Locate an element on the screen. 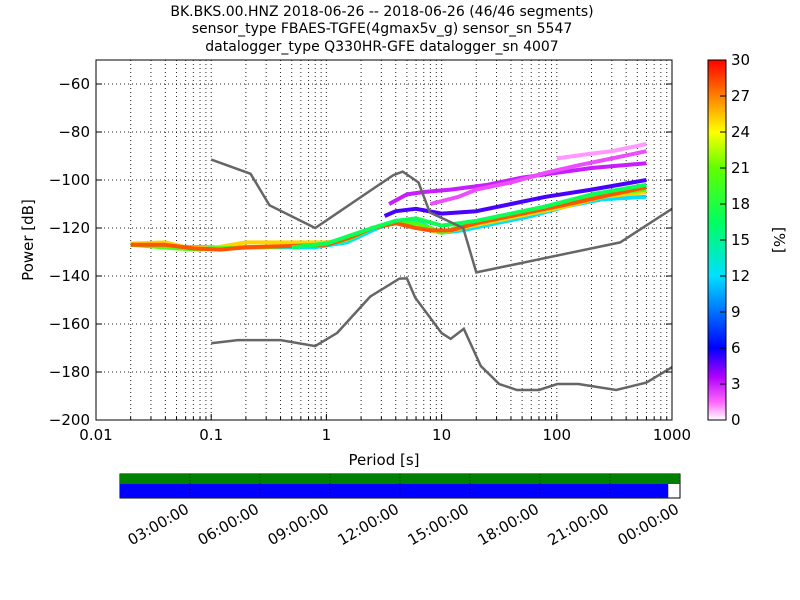 Image resolution: width=800 pixels, height=600 pixels. y-tick-label: −80 is located at coordinates (74, 132).